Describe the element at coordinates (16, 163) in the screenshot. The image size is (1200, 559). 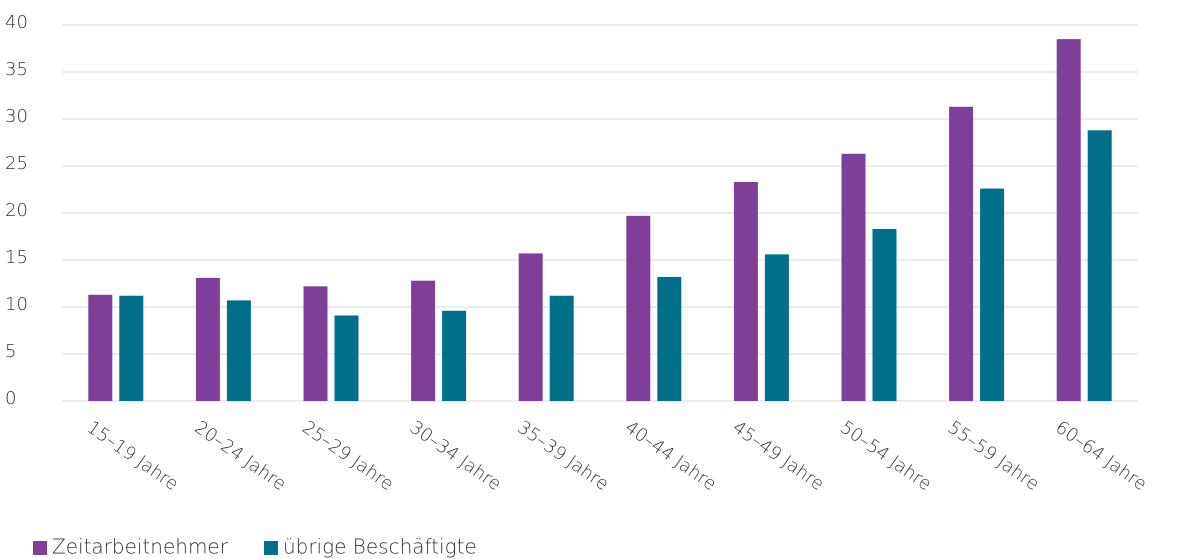
I see `y-tick-label: 25` at that location.